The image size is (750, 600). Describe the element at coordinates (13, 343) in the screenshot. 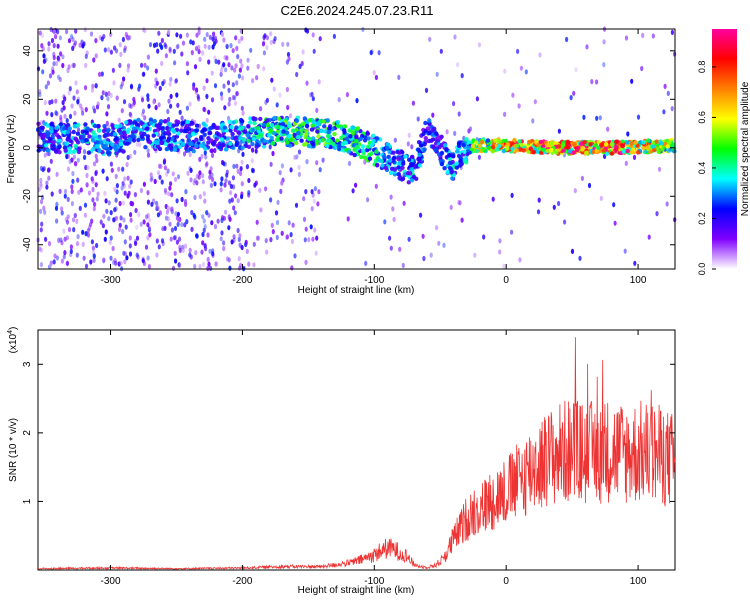

I see `snr-scale-base: (x10` at that location.